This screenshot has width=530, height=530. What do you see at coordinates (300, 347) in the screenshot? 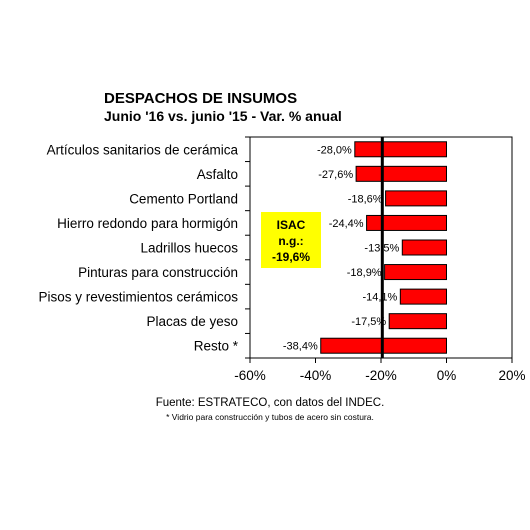
I see `data-label: -38,4%` at bounding box center [300, 347].